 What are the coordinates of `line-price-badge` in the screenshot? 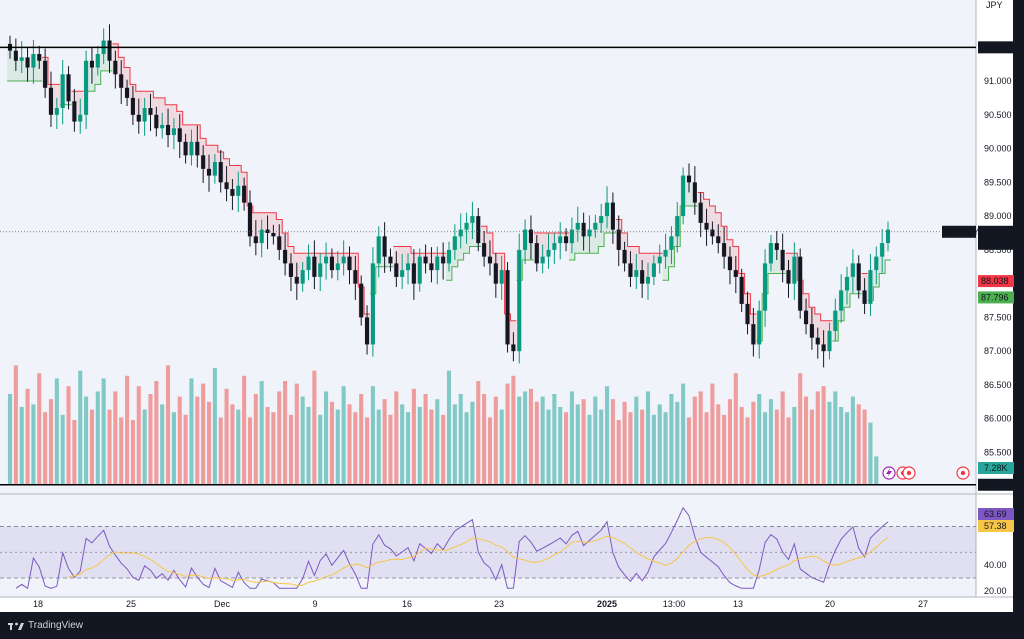 It's located at (996, 47).